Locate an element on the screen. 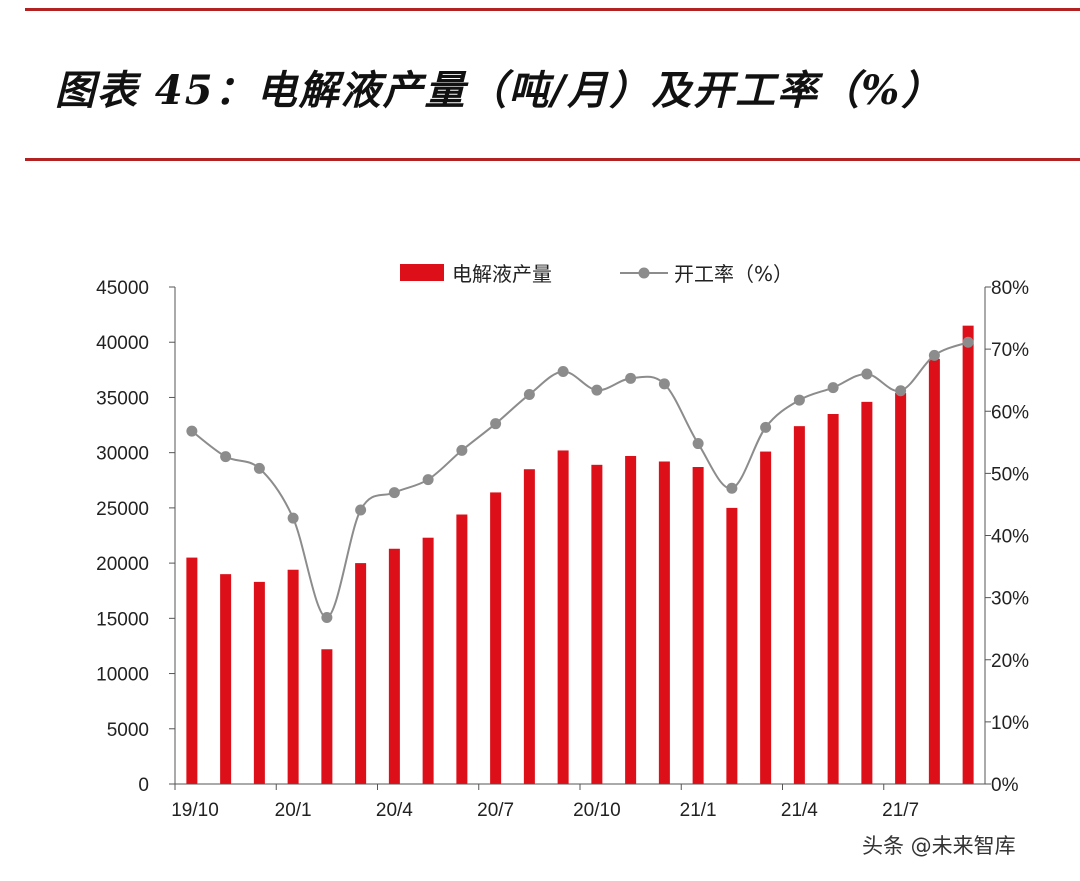 This screenshot has width=1080, height=881. left-tick-label: 0 is located at coordinates (143, 785).